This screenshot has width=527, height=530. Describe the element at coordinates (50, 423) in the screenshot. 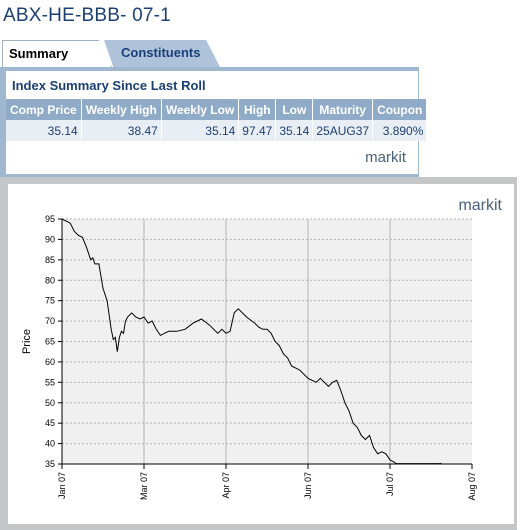

I see `y-tick-label: 45` at that location.